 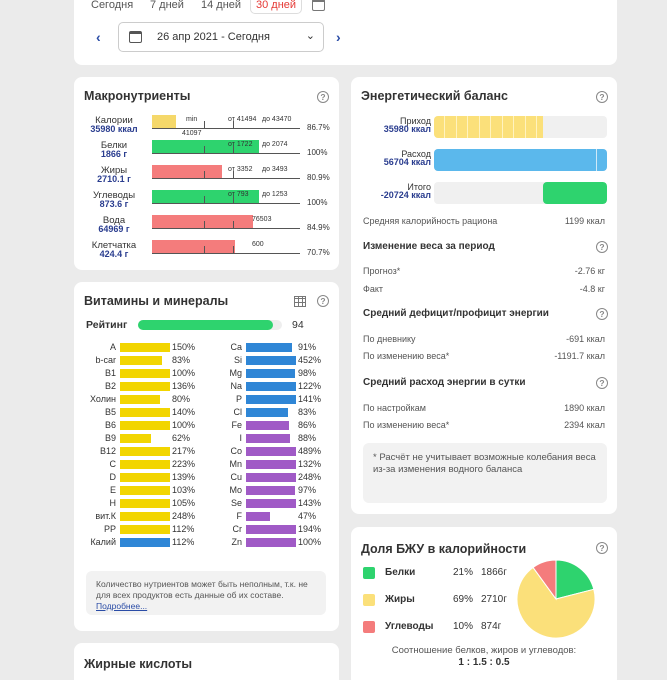 I want to click on nutrient-row: Zn 100%, so click(x=272, y=542).